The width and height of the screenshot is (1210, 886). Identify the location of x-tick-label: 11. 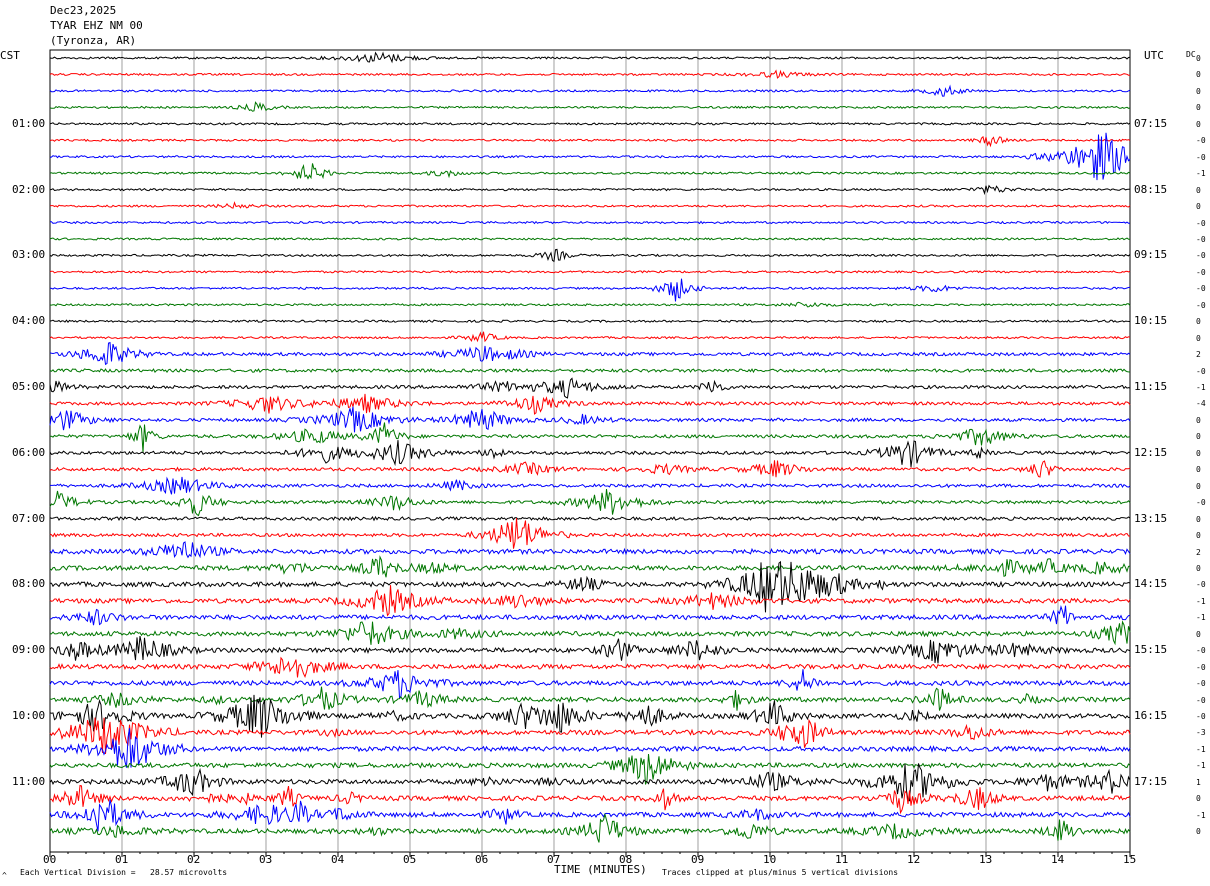
(842, 859).